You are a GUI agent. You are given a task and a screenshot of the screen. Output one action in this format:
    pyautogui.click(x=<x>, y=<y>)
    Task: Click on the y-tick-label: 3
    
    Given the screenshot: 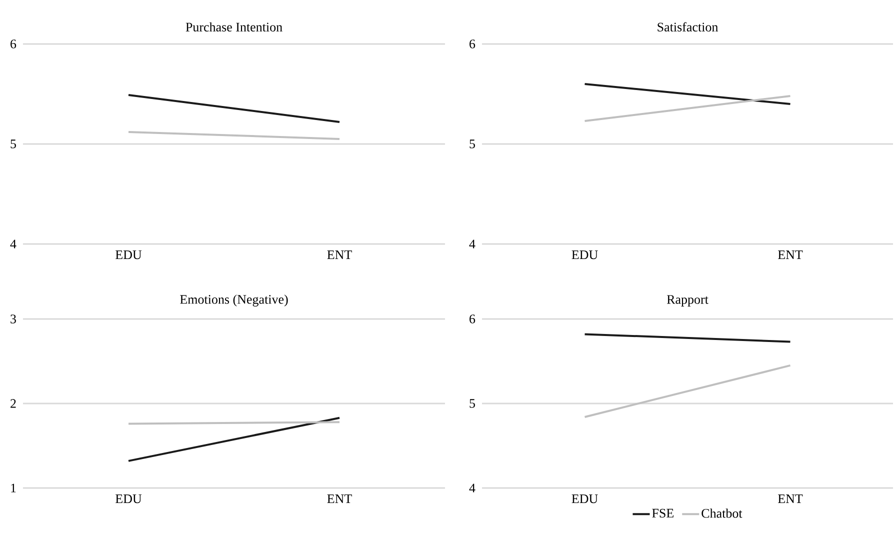 What is the action you would take?
    pyautogui.click(x=13, y=319)
    